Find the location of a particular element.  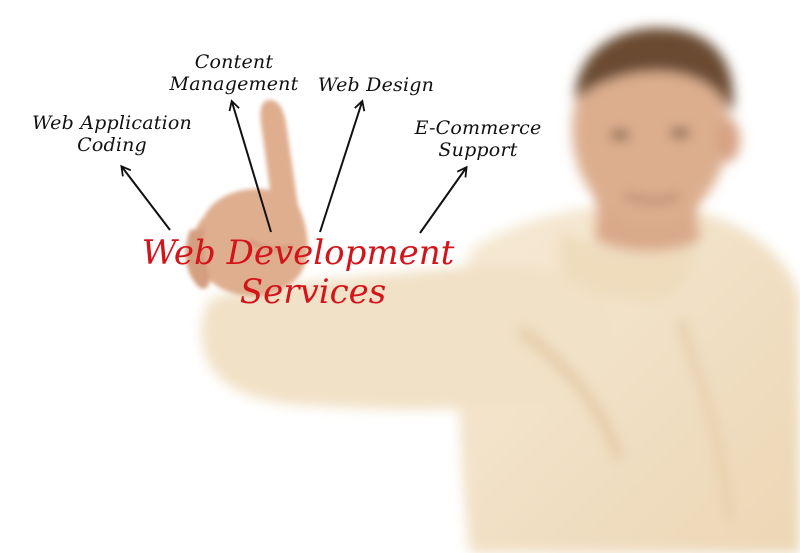

center-title-line2: Services is located at coordinates (313, 292).